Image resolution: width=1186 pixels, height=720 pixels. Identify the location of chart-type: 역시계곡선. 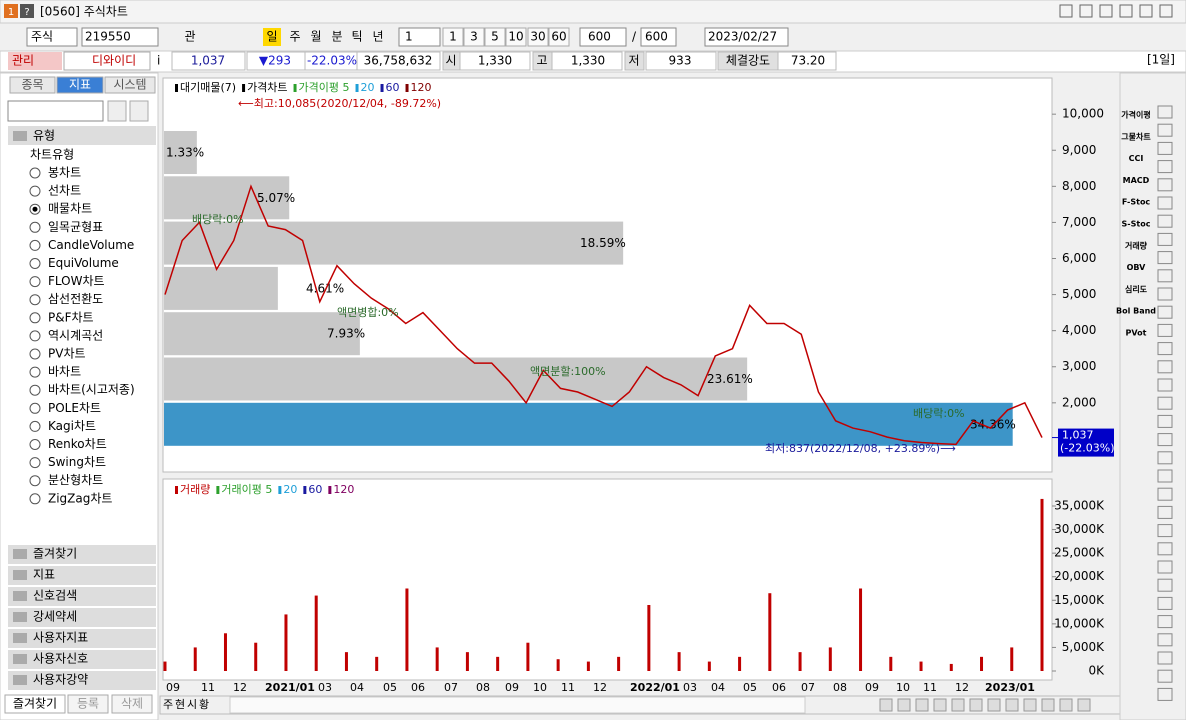
(75, 335).